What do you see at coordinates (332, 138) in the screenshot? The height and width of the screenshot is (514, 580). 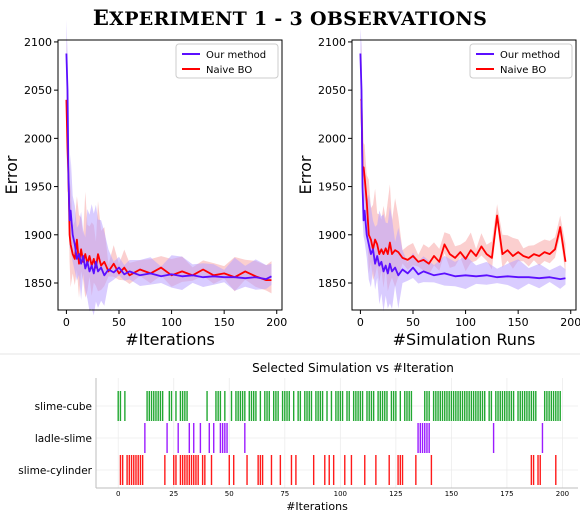 I see `y-tick-label-2: 2000` at bounding box center [332, 138].